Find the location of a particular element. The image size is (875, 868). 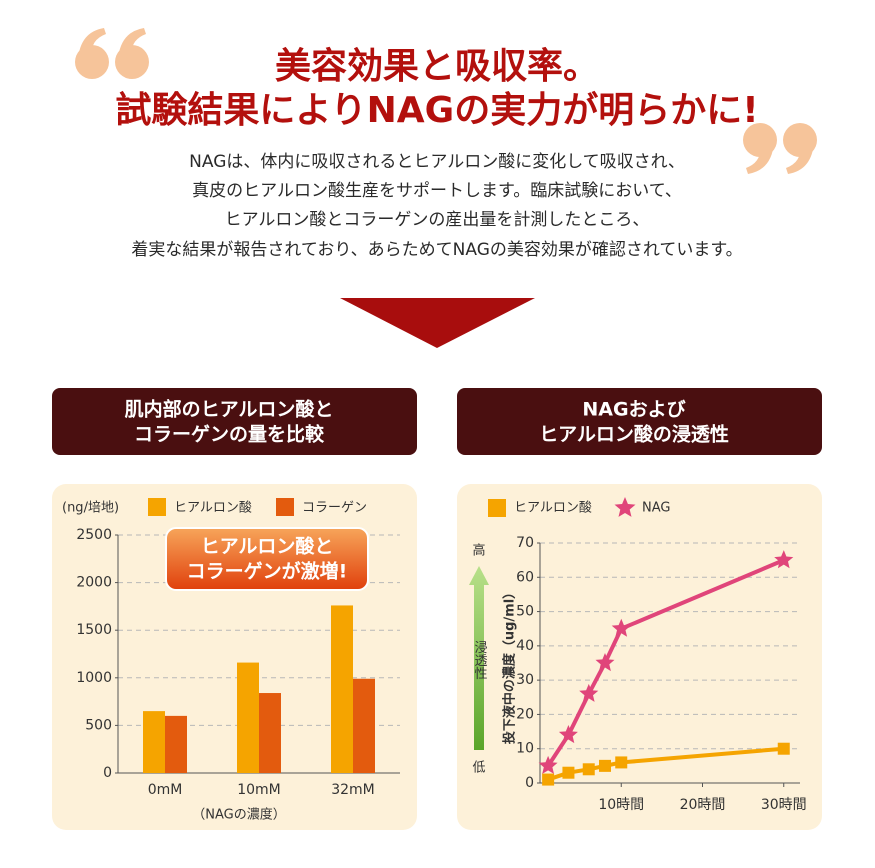

x-tick-label: 32mM is located at coordinates (353, 790).